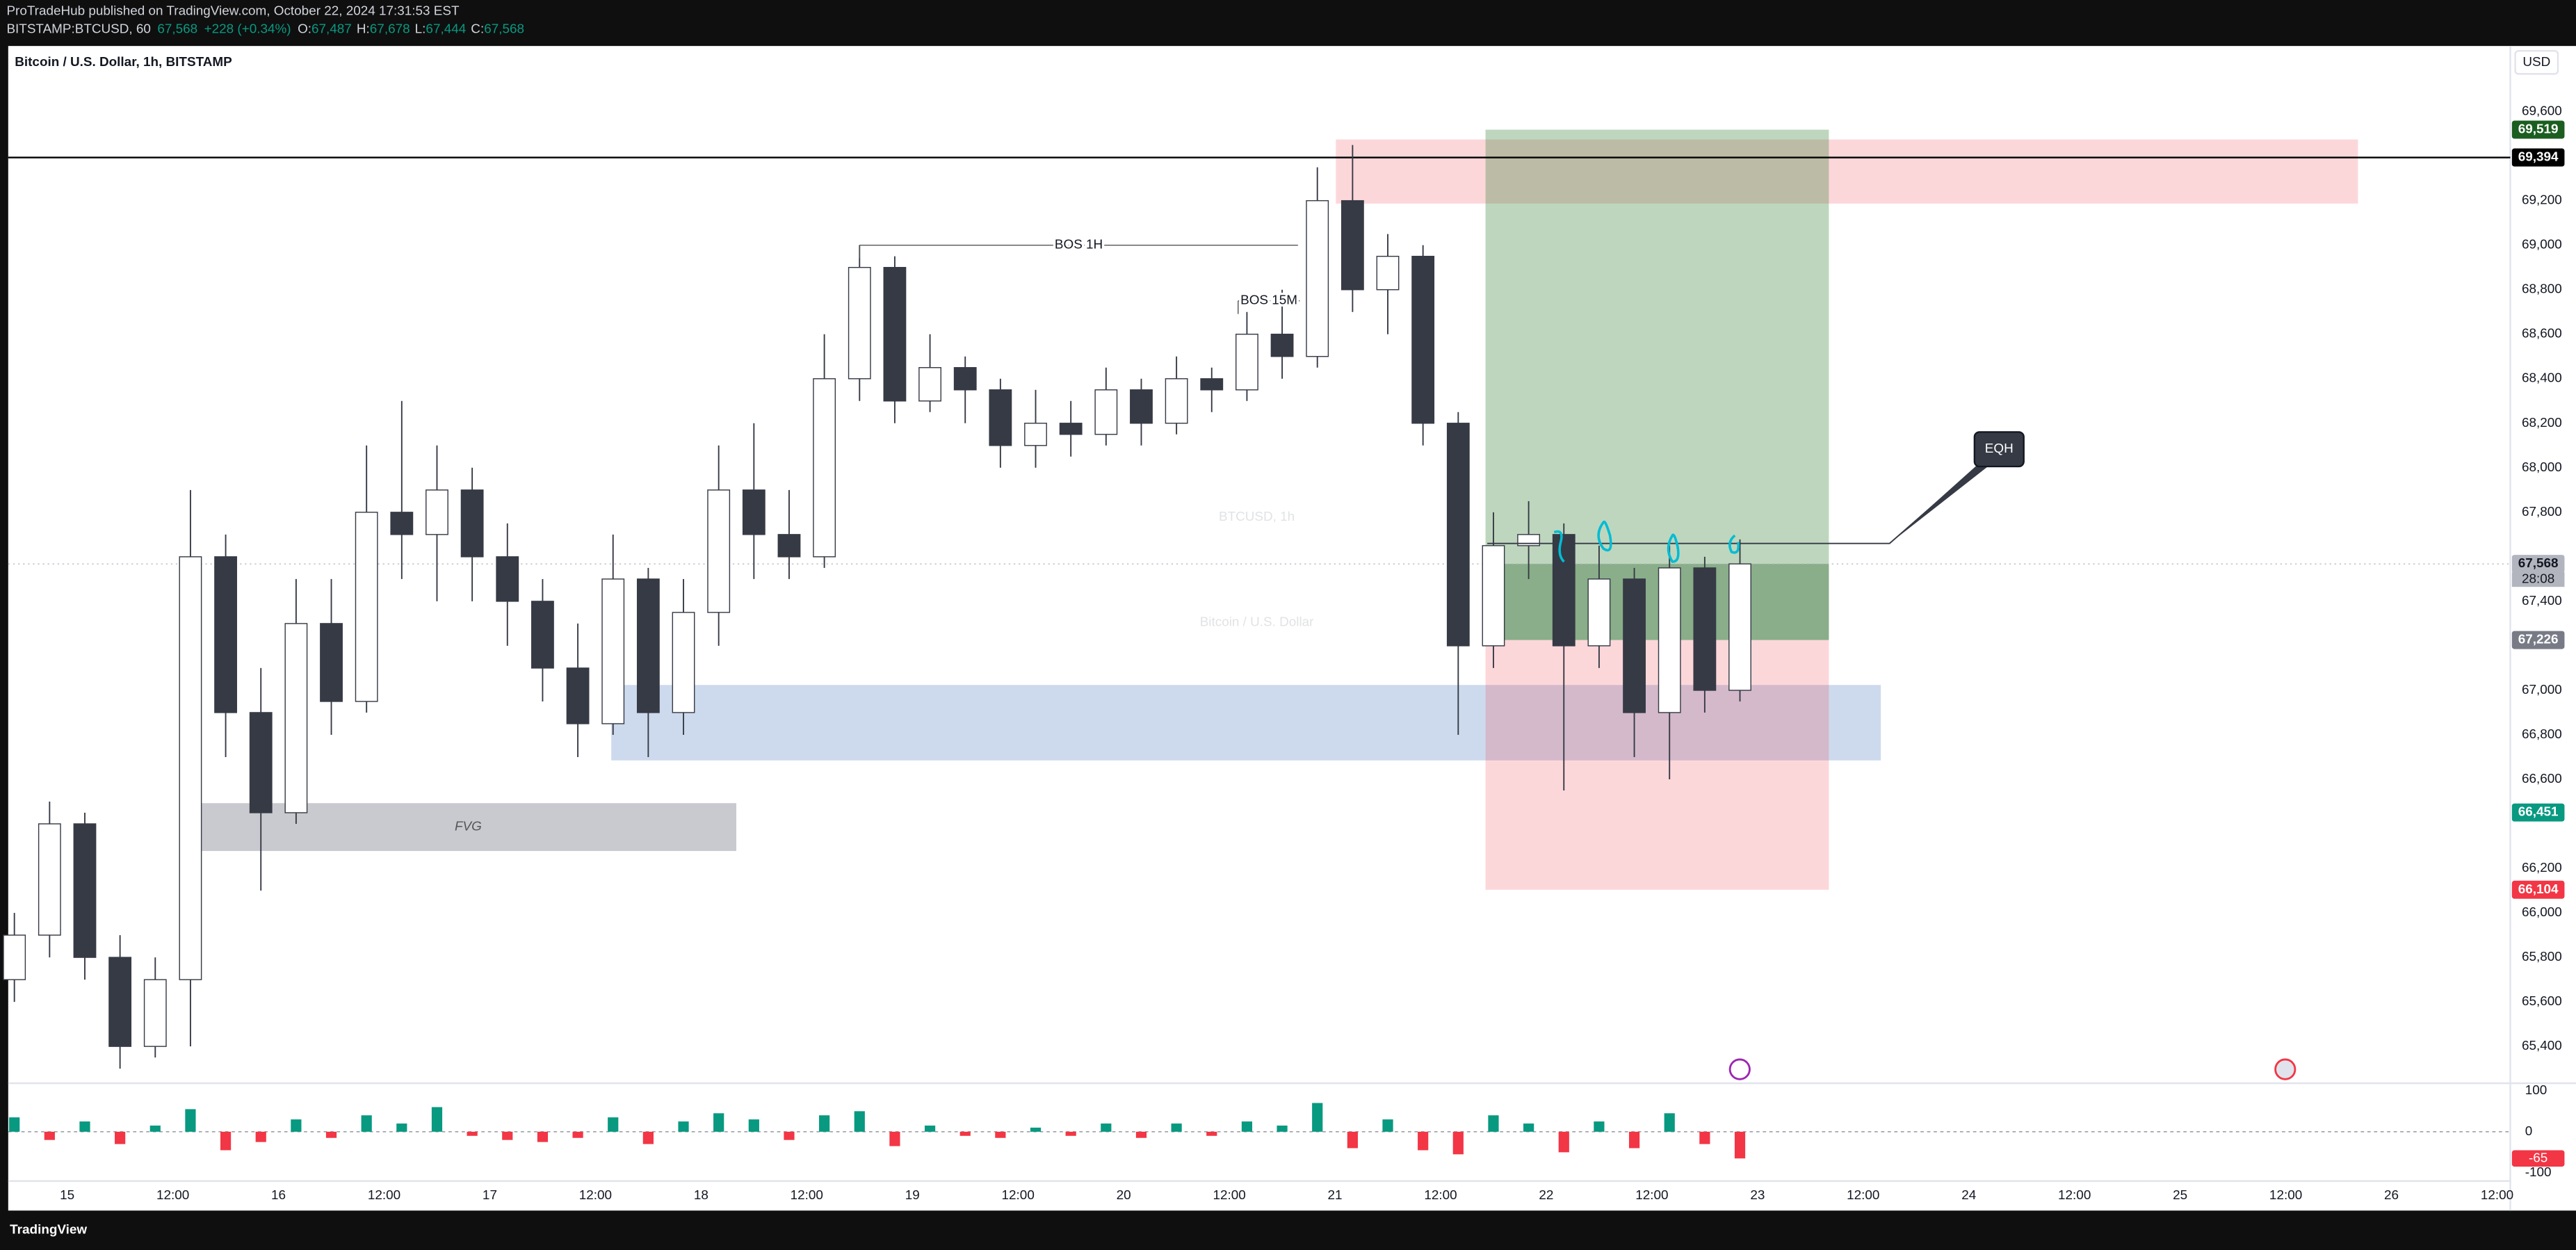  Describe the element at coordinates (2542, 467) in the screenshot. I see `y-tick-label: 68,000` at that location.